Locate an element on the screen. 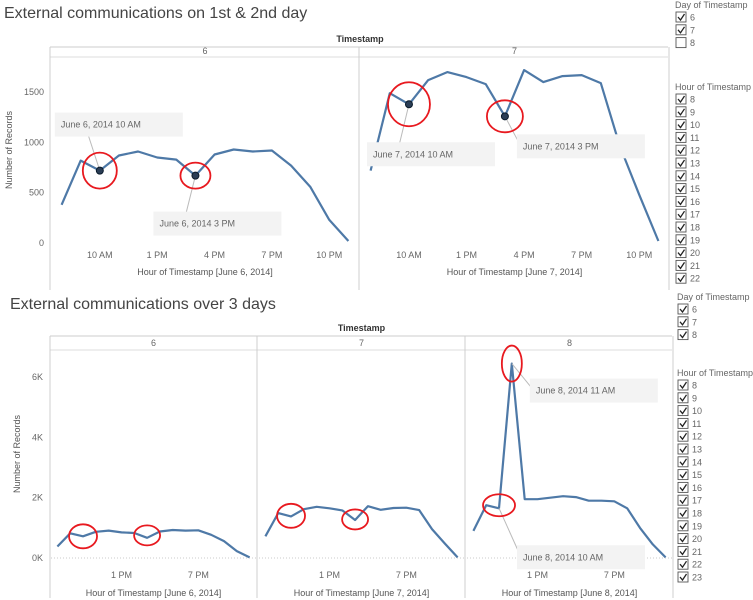 This screenshot has height=600, width=753. filter-item: 20 is located at coordinates (687, 253).